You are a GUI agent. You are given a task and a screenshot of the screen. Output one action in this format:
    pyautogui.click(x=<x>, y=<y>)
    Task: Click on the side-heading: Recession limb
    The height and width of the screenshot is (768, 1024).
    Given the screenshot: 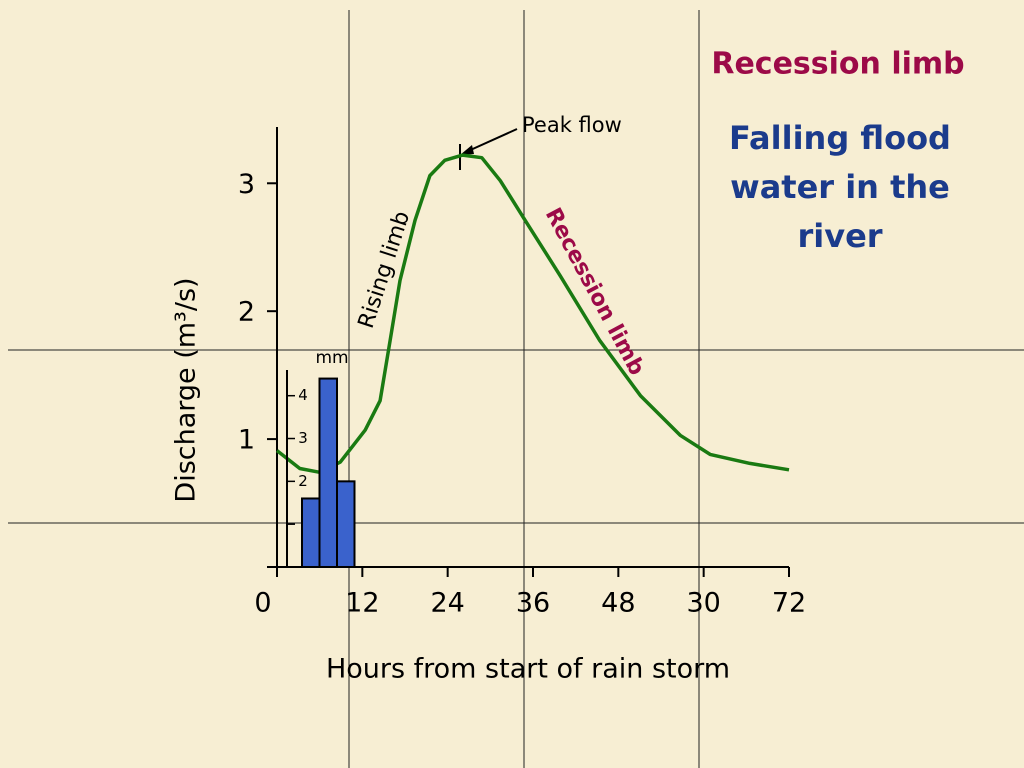 What is the action you would take?
    pyautogui.click(x=837, y=64)
    